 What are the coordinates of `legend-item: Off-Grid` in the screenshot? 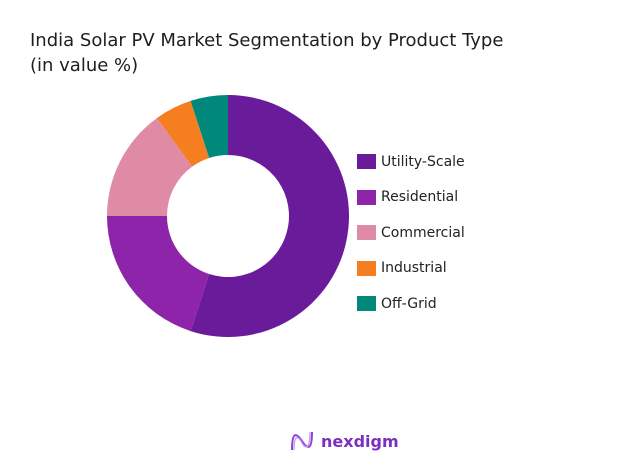 It's located at (411, 304).